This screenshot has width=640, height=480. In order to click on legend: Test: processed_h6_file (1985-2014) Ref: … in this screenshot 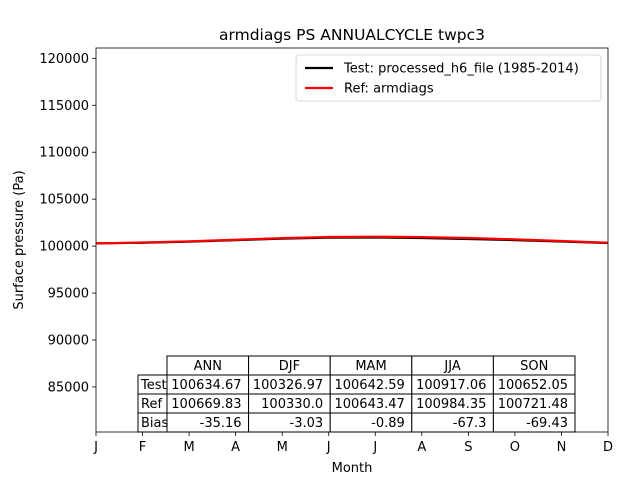, I will do `click(448, 78)`.